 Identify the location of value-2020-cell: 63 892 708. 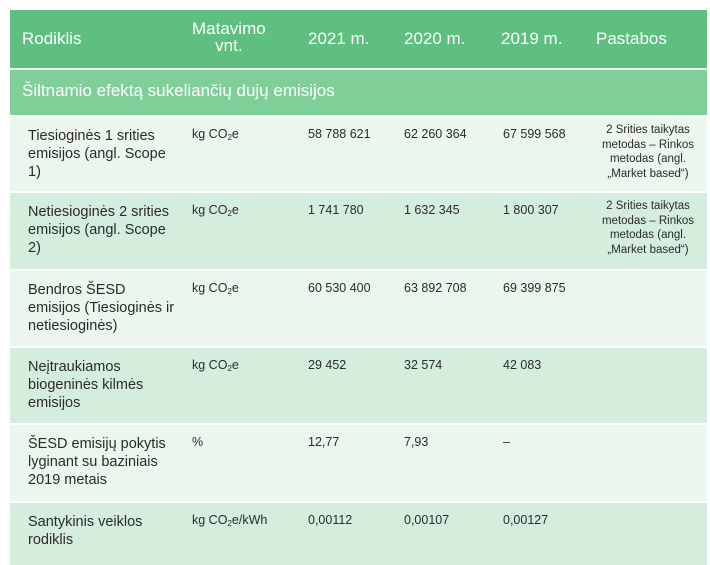
(435, 288).